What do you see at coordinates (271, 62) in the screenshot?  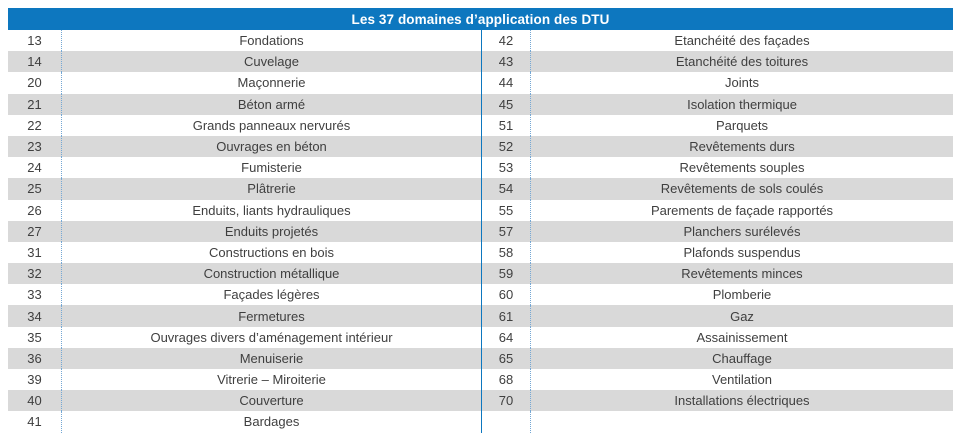 I see `left-dtu-domain: Cuvelage` at bounding box center [271, 62].